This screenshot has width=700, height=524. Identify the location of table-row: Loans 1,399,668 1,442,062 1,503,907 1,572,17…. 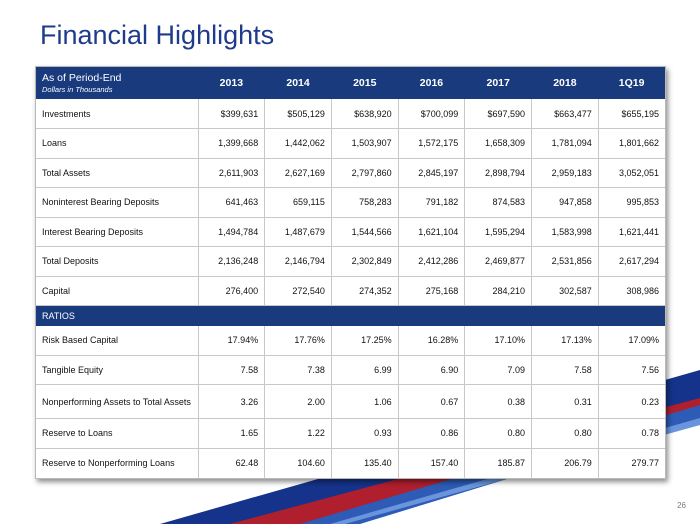
(350, 143).